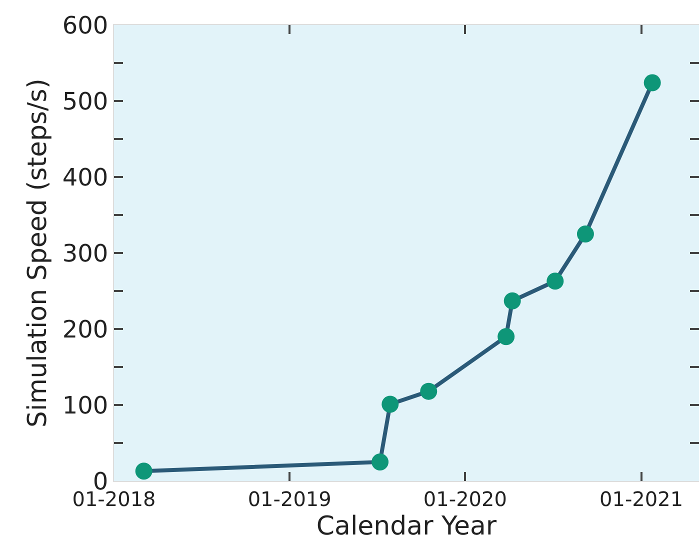 The width and height of the screenshot is (699, 557). I want to click on y-tick-label: 100, so click(85, 405).